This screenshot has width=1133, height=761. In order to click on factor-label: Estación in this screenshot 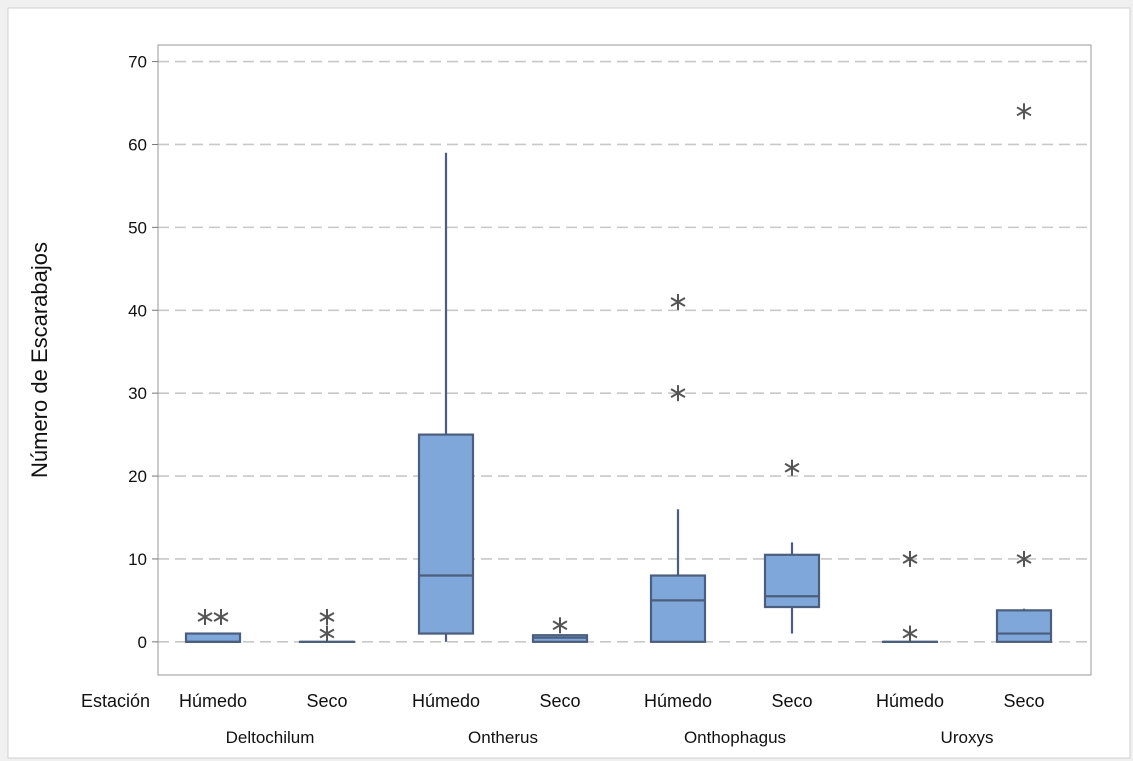, I will do `click(115, 701)`.